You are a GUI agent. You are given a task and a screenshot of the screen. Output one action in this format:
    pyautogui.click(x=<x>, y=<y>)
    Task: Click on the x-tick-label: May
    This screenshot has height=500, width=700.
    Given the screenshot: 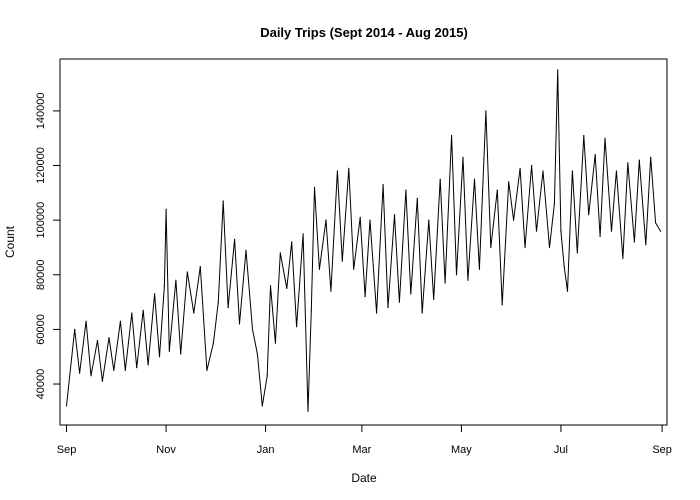 What is the action you would take?
    pyautogui.click(x=461, y=450)
    